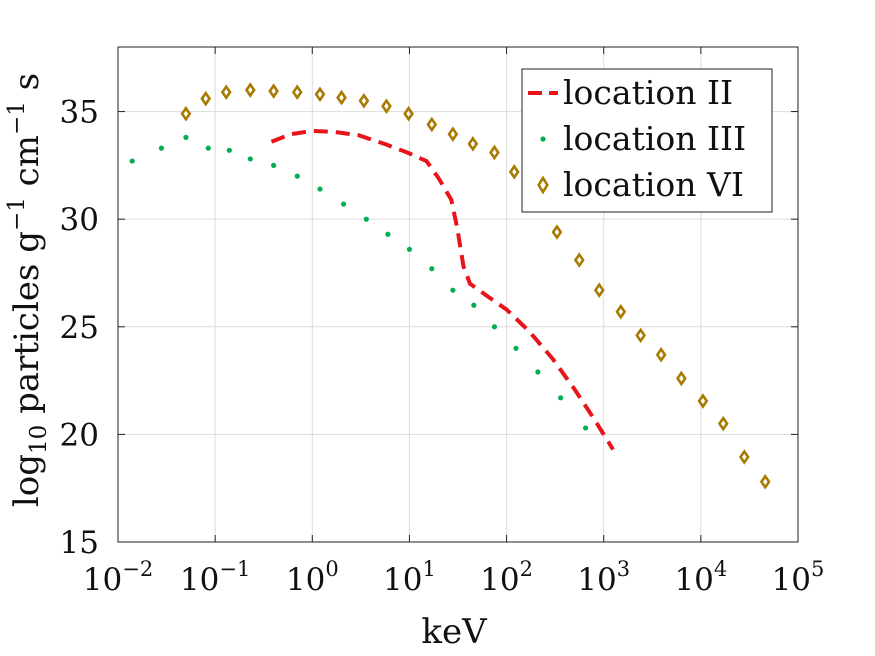 The image size is (875, 656). I want to click on legend-label-location-iii: location III, so click(654, 138).